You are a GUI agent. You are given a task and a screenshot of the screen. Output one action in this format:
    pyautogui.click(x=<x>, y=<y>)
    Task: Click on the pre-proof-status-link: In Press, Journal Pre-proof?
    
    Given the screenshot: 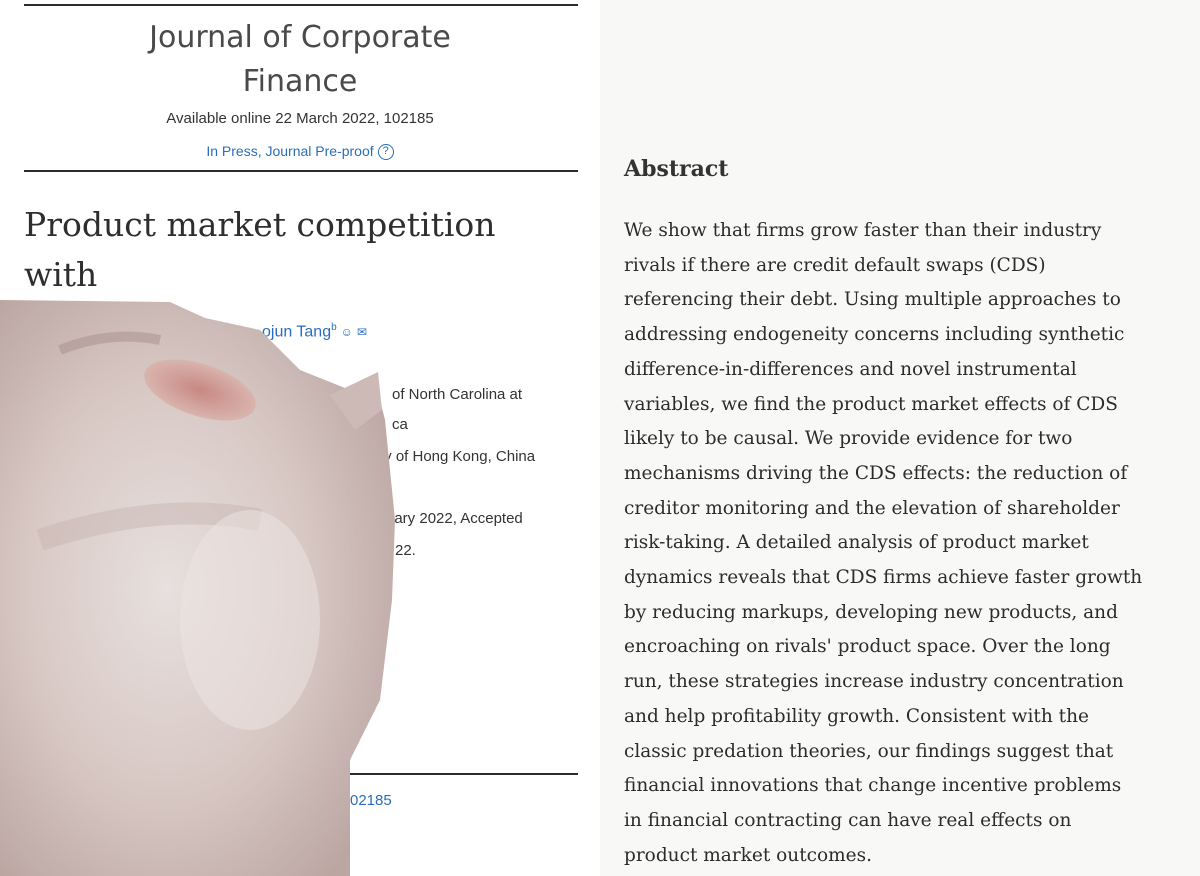 What is the action you would take?
    pyautogui.click(x=300, y=152)
    